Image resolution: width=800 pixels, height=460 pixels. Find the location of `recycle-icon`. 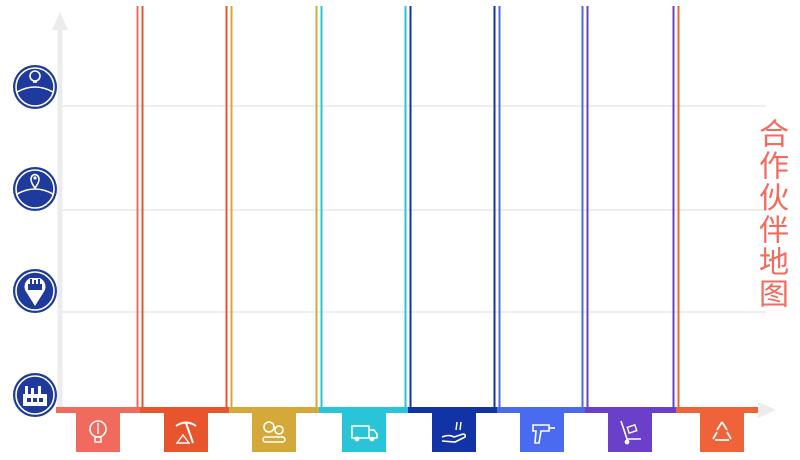

recycle-icon is located at coordinates (722, 432).